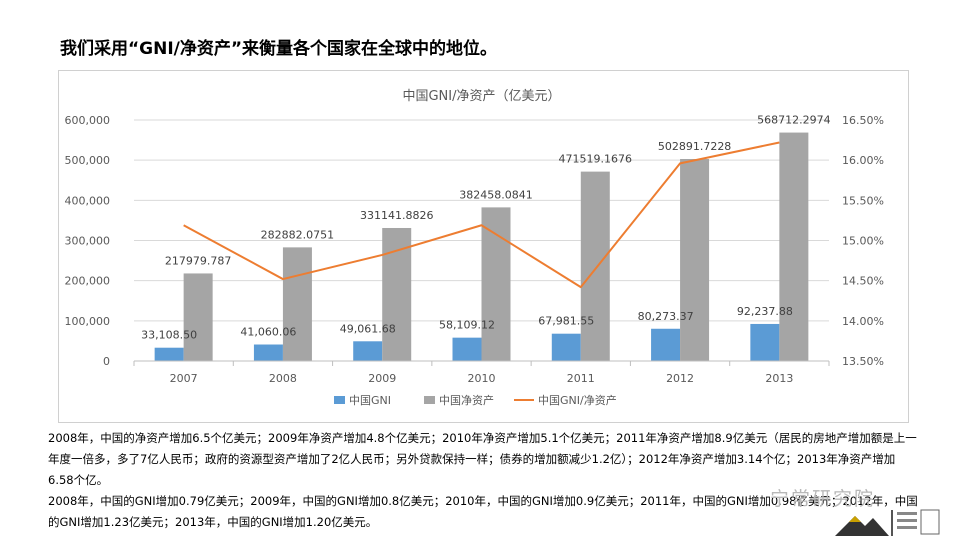  What do you see at coordinates (863, 120) in the screenshot?
I see `y-right-tick-label: 16.50%` at bounding box center [863, 120].